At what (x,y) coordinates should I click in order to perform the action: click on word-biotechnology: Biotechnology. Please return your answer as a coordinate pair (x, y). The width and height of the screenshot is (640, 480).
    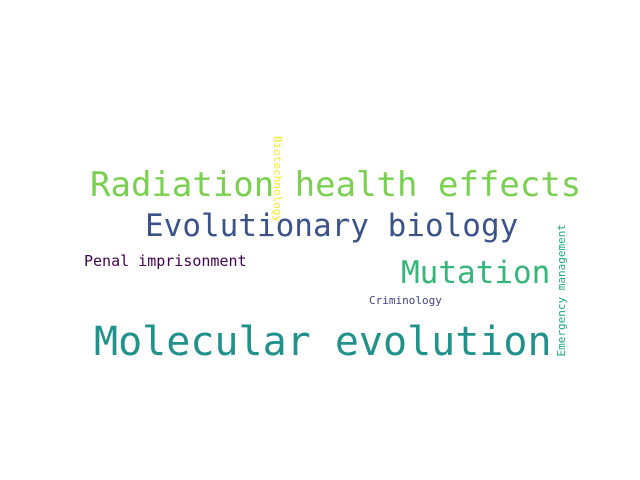
    Looking at the image, I should click on (277, 179).